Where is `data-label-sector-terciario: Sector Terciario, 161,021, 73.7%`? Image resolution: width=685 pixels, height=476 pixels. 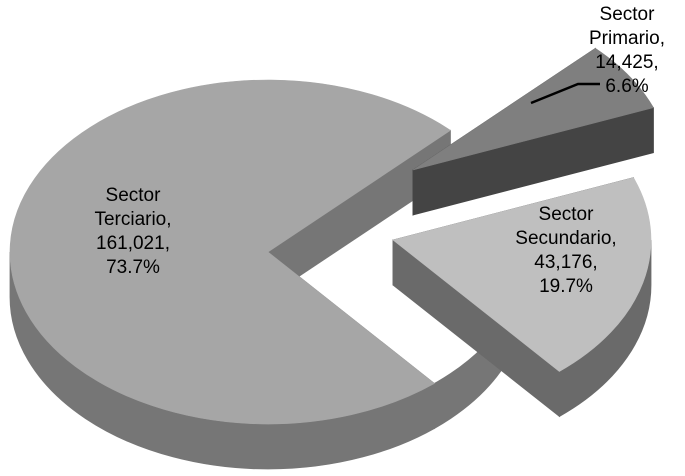
data-label-sector-terciario: Sector Terciario, 161,021, 73.7% is located at coordinates (132, 231).